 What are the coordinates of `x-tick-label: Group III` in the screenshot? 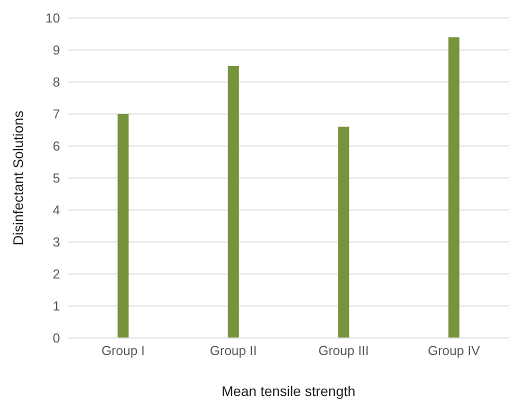 It's located at (343, 350).